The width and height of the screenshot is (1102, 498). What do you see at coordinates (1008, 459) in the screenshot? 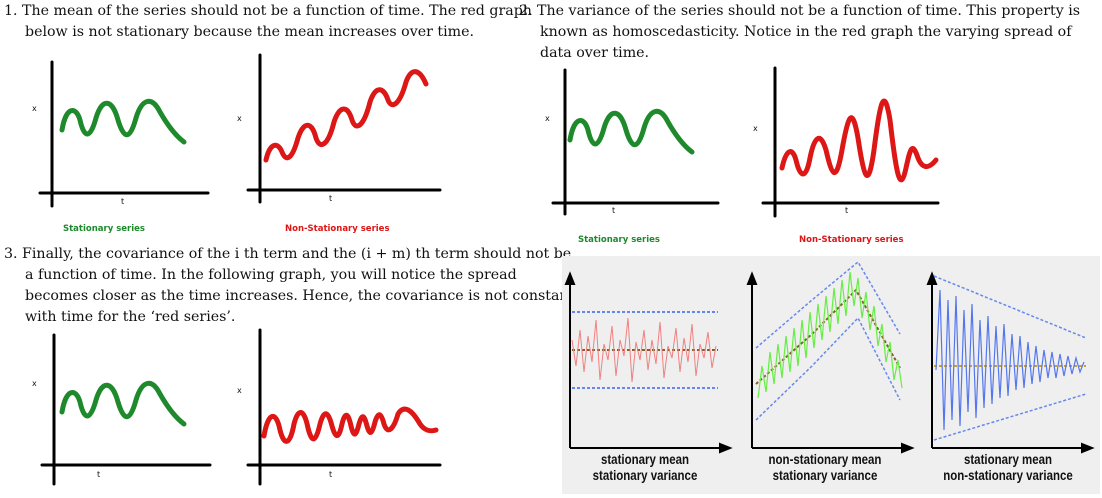
I see `c3-caption-line-1: stationary mean` at bounding box center [1008, 459].